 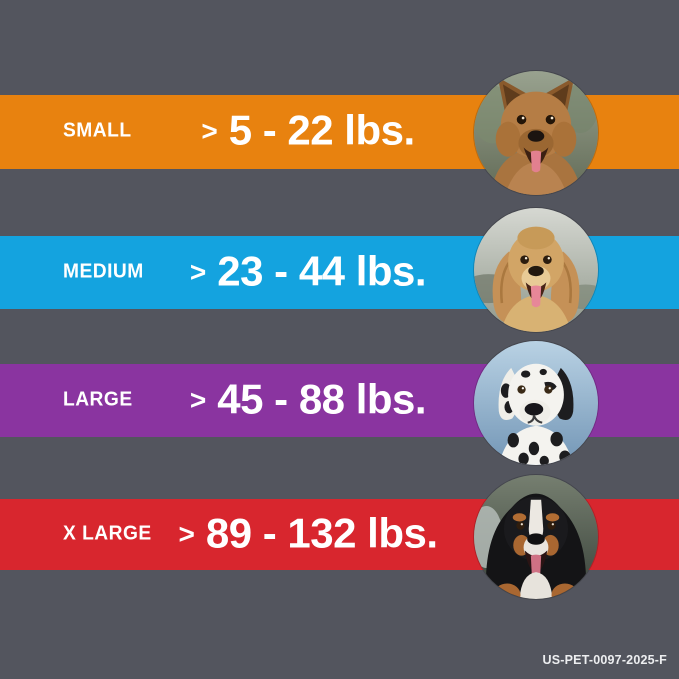 I want to click on size-label-small: SMALL, so click(x=97, y=130).